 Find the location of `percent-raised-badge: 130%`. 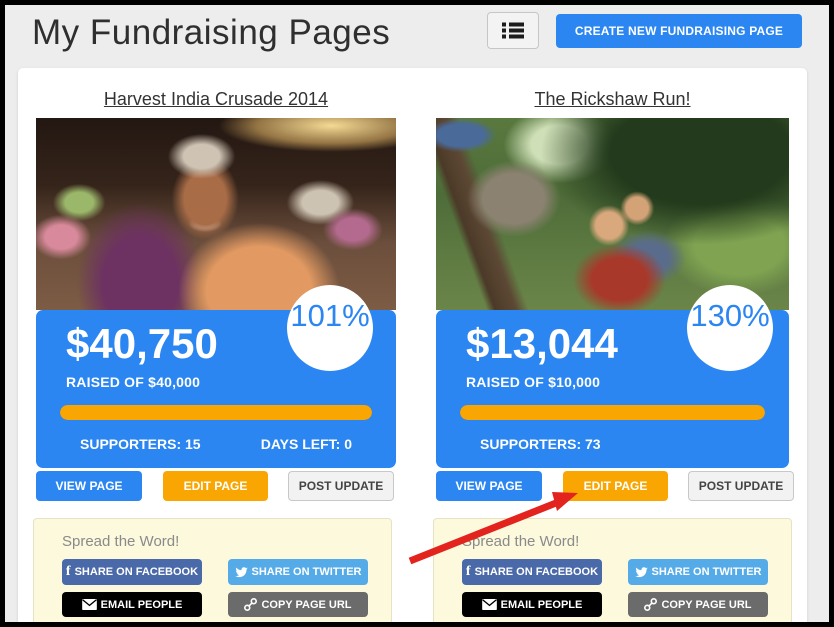

percent-raised-badge: 130% is located at coordinates (730, 328).